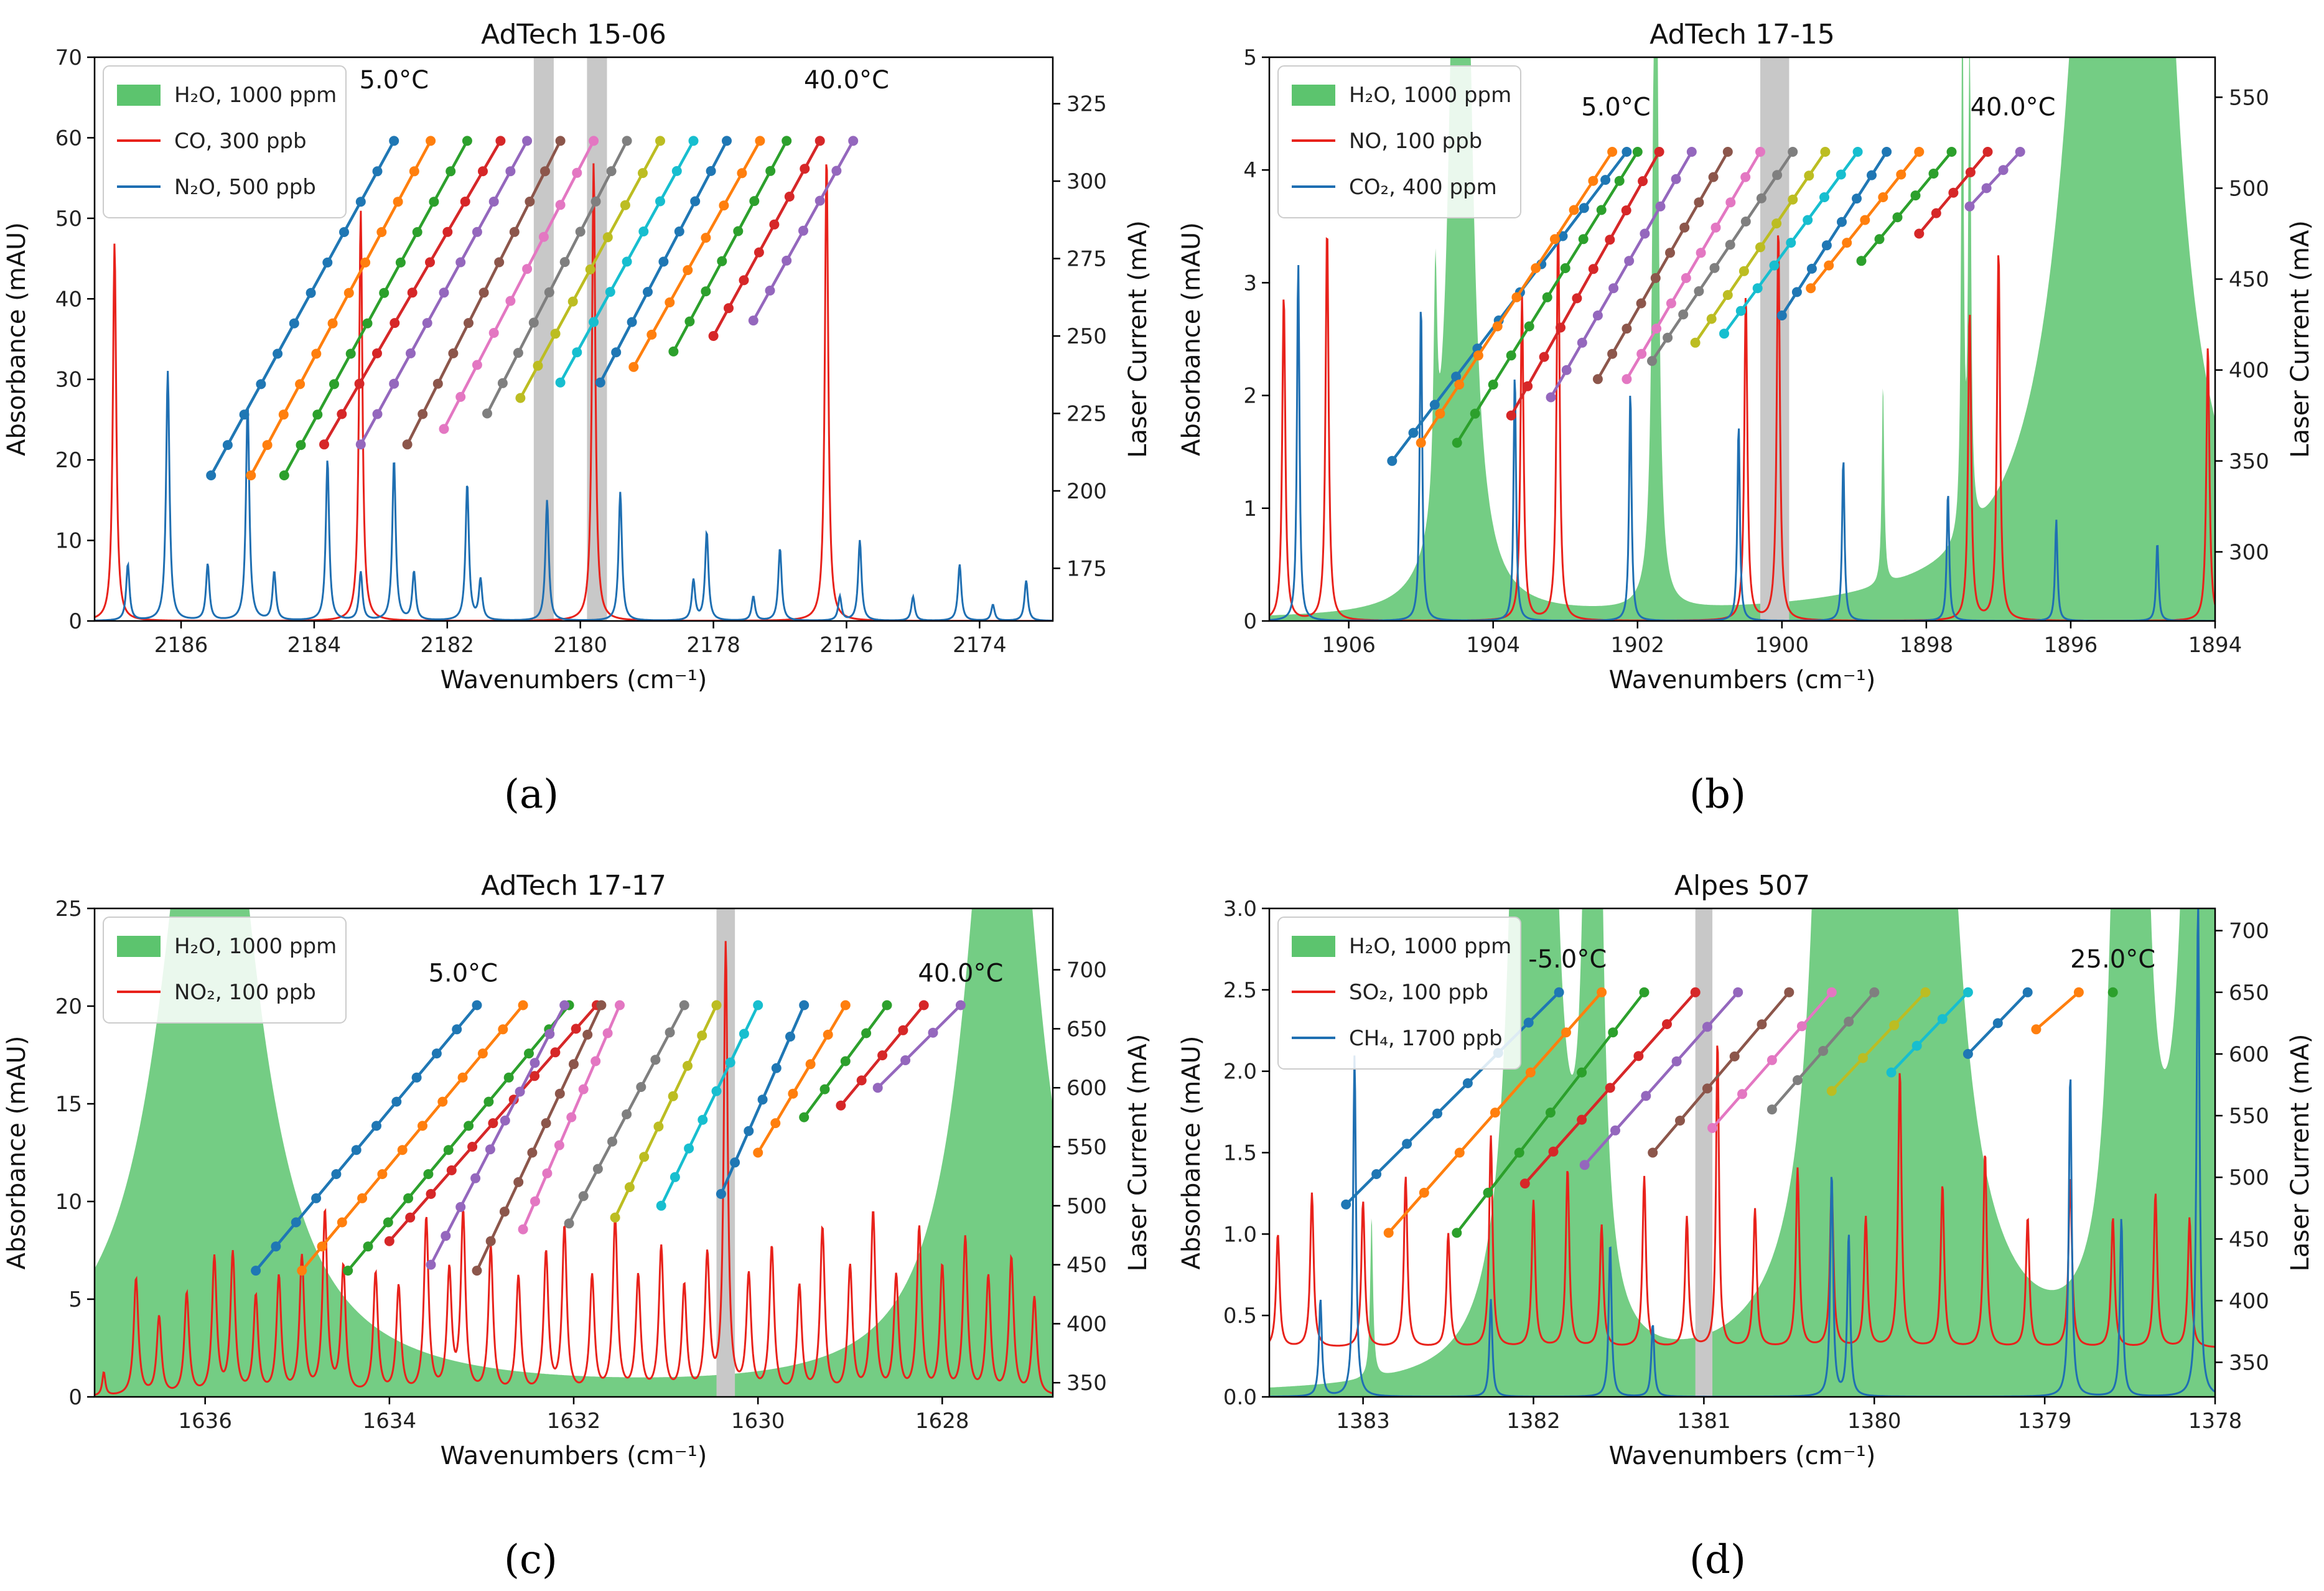  Describe the element at coordinates (448, 645) in the screenshot. I see `x-tick-label: 2182` at that location.